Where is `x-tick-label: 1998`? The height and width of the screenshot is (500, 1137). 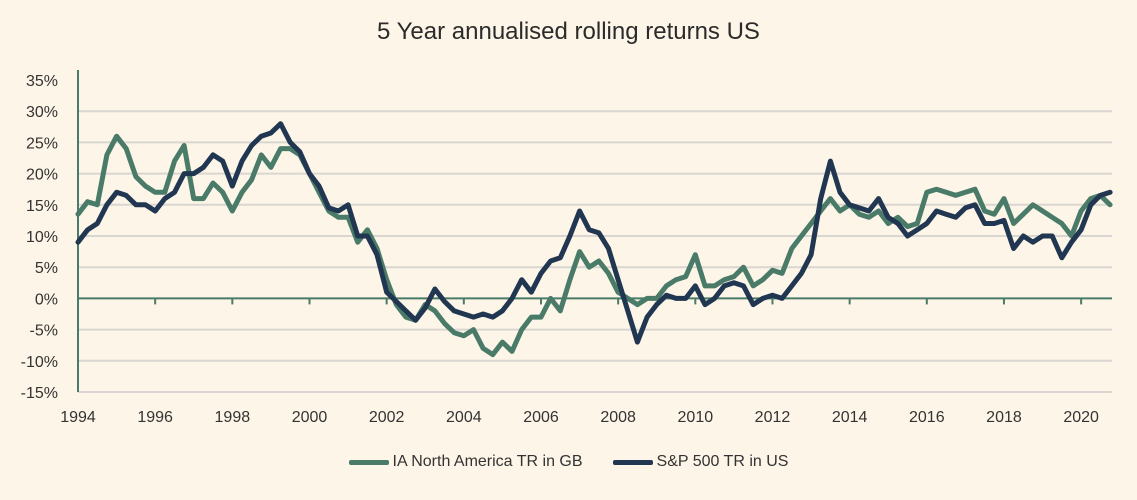 x-tick-label: 1998 is located at coordinates (233, 417).